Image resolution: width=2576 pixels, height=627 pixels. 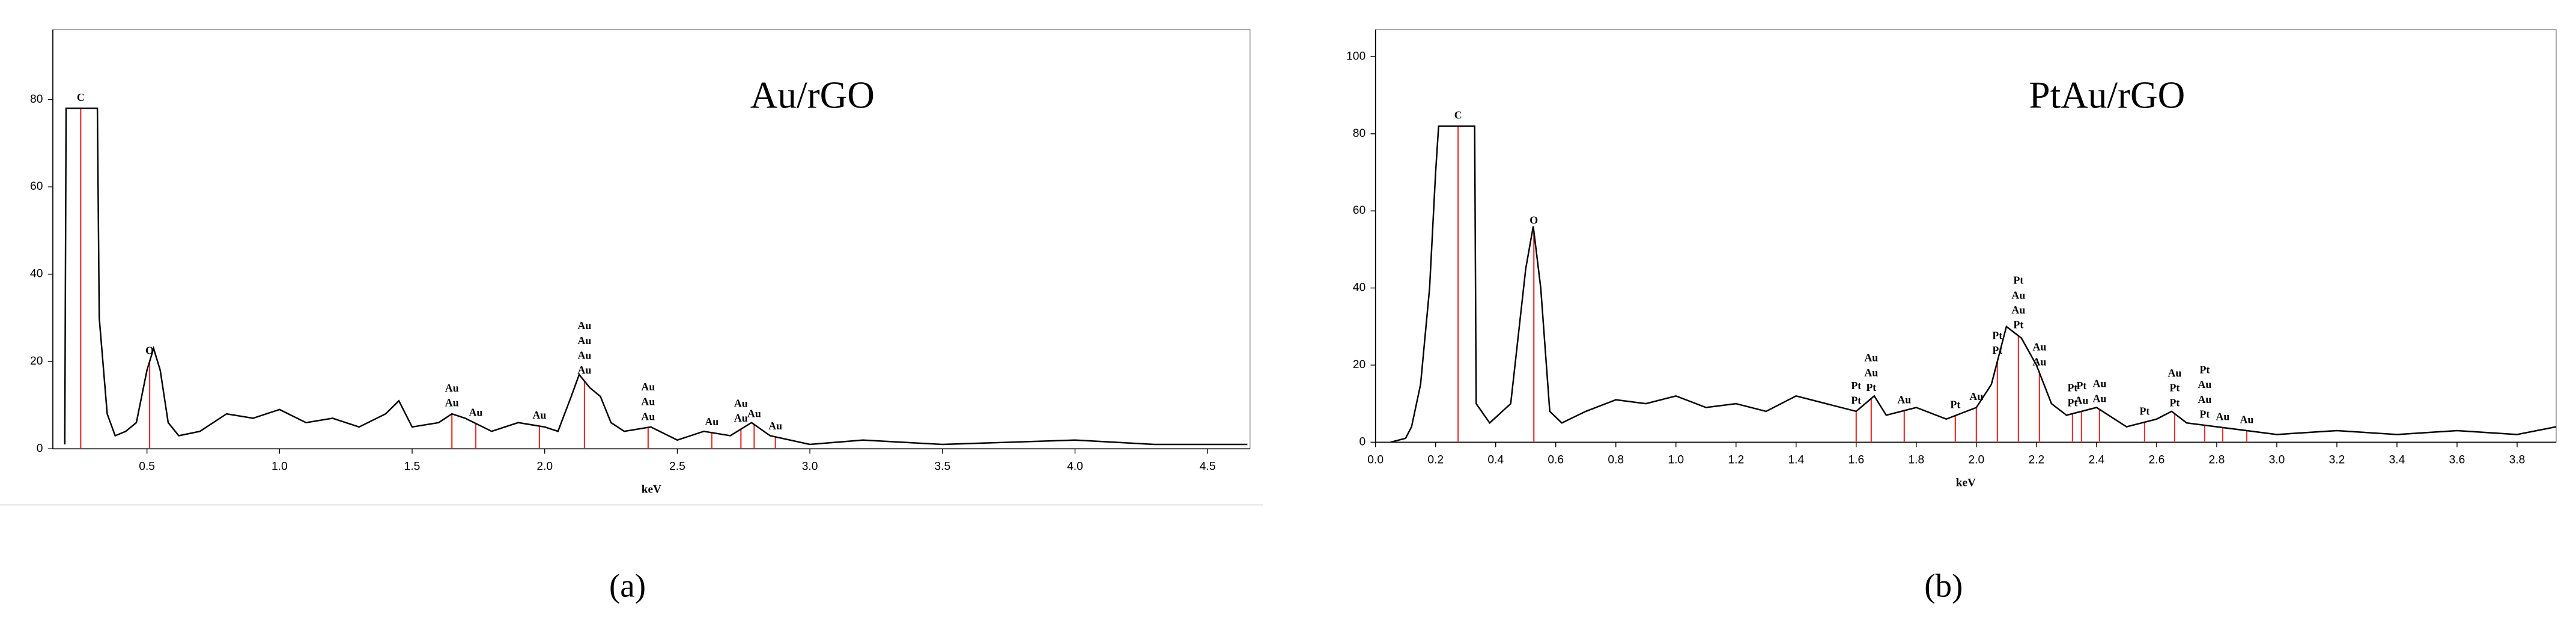 I want to click on panel-label: (a), so click(x=628, y=585).